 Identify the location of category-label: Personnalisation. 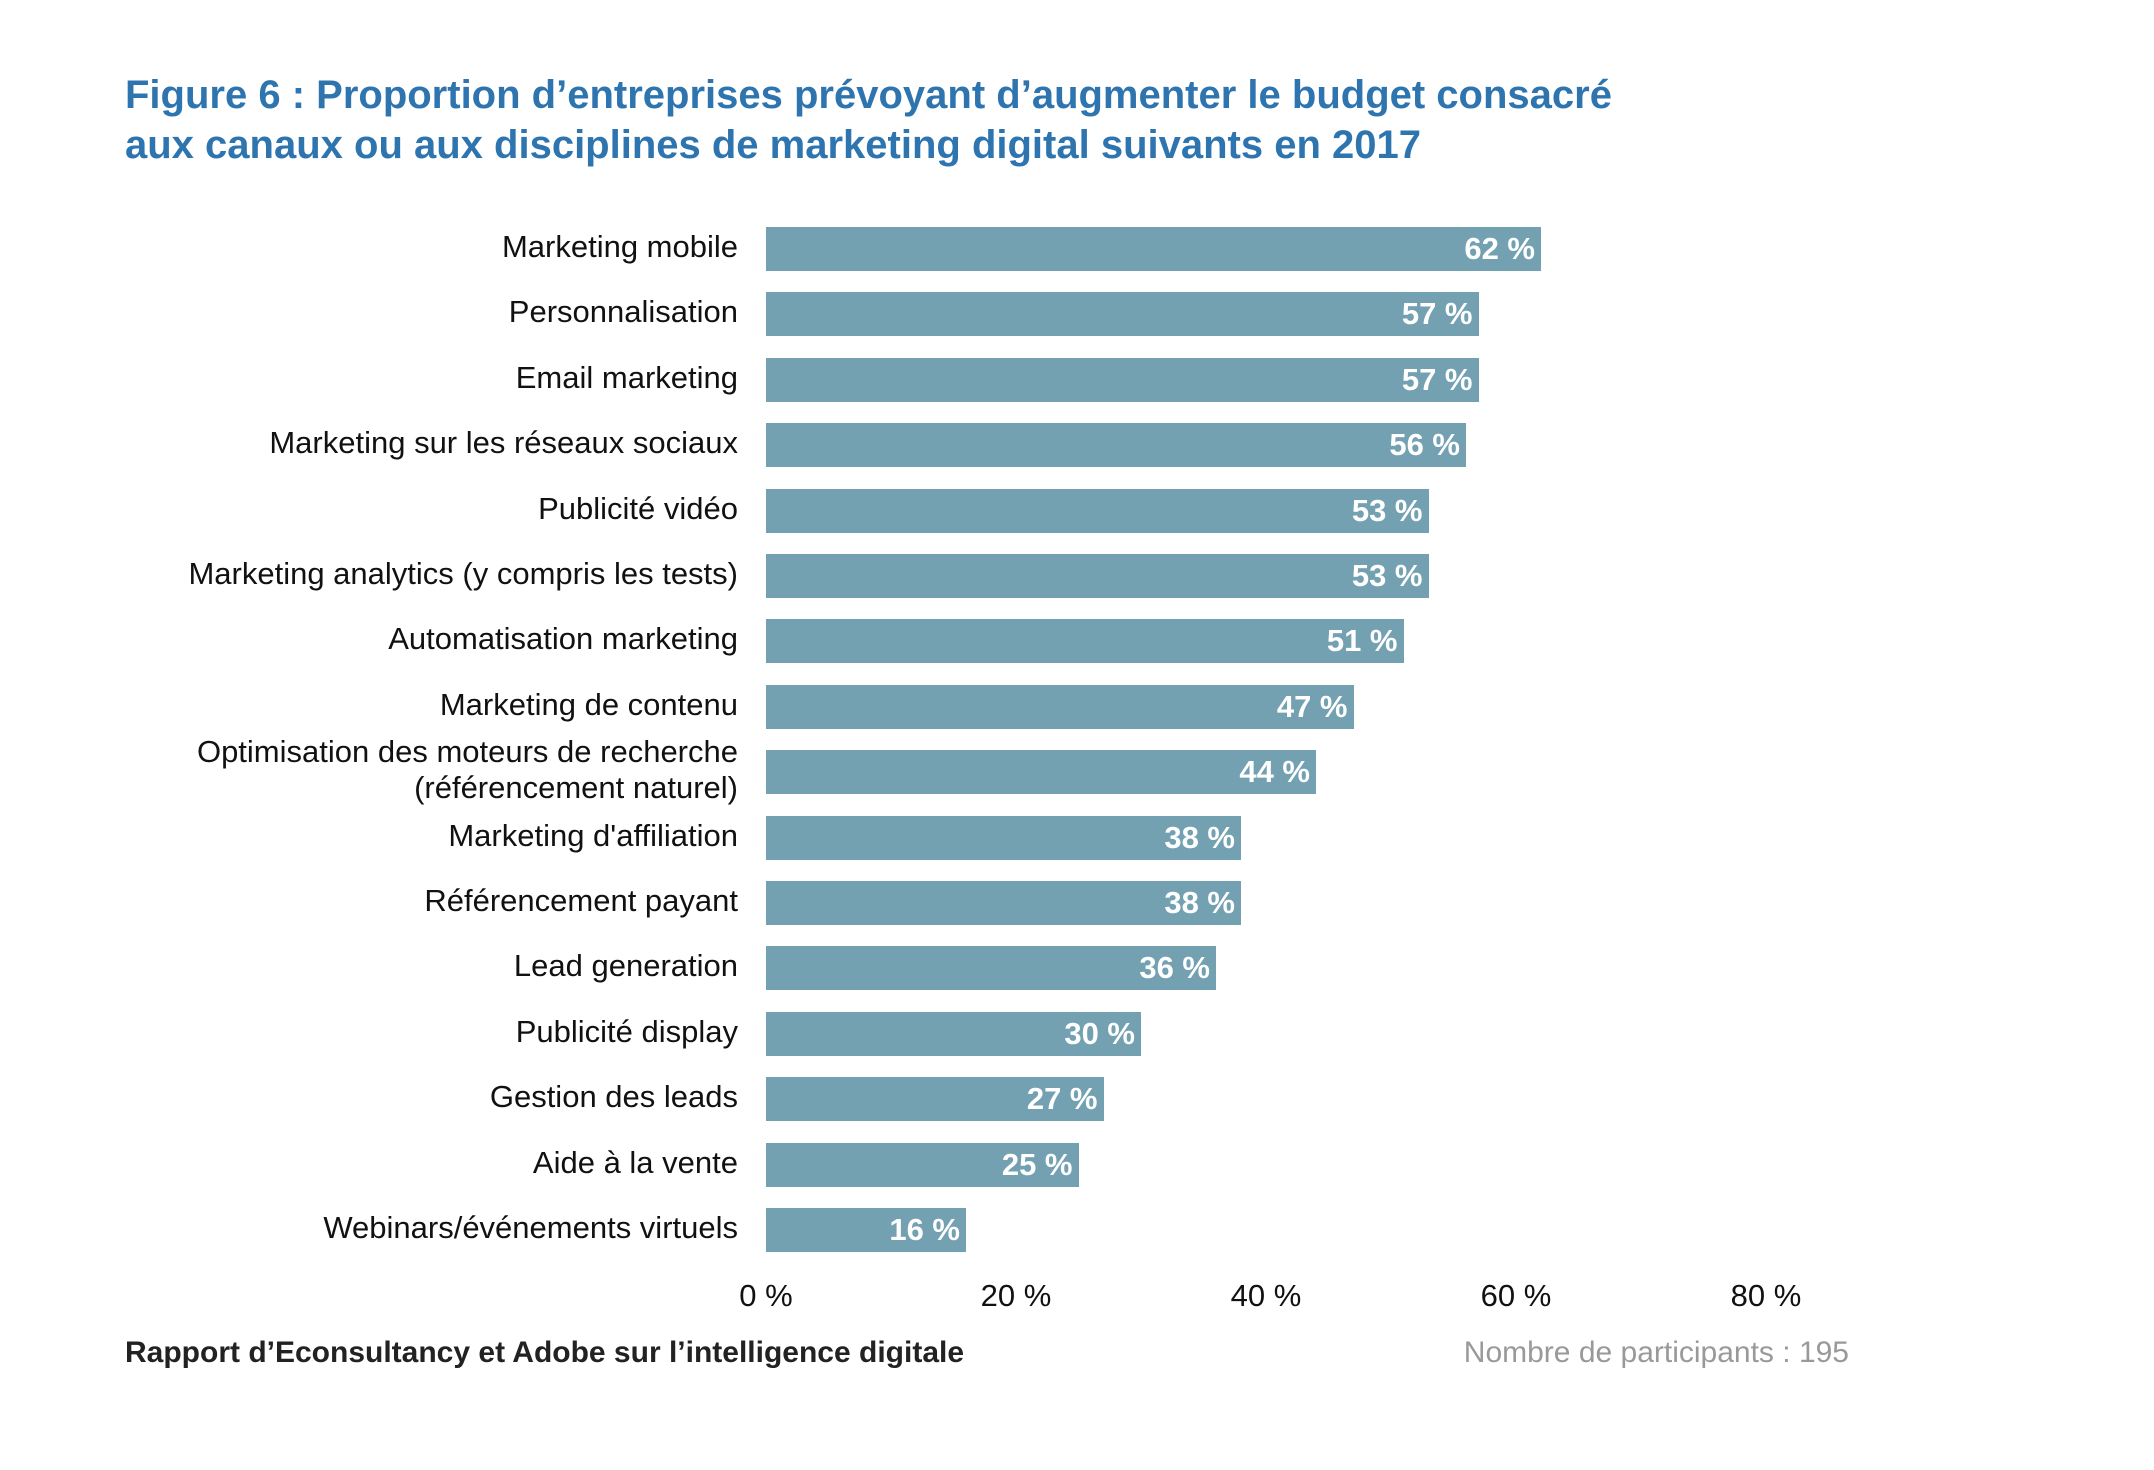
(623, 312).